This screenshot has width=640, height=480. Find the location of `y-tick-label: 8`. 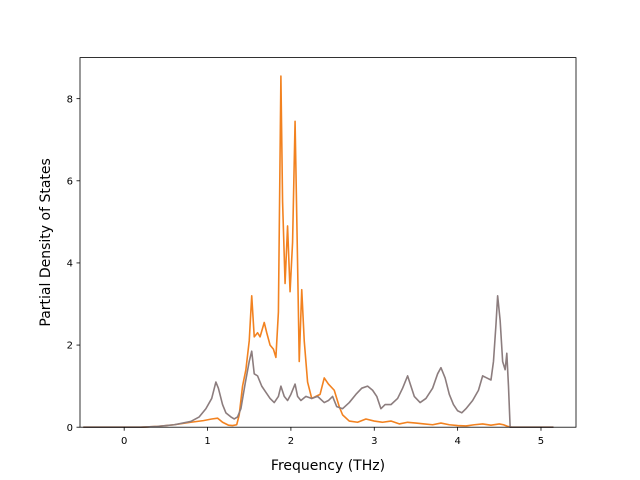

y-tick-label: 8 is located at coordinates (70, 99).